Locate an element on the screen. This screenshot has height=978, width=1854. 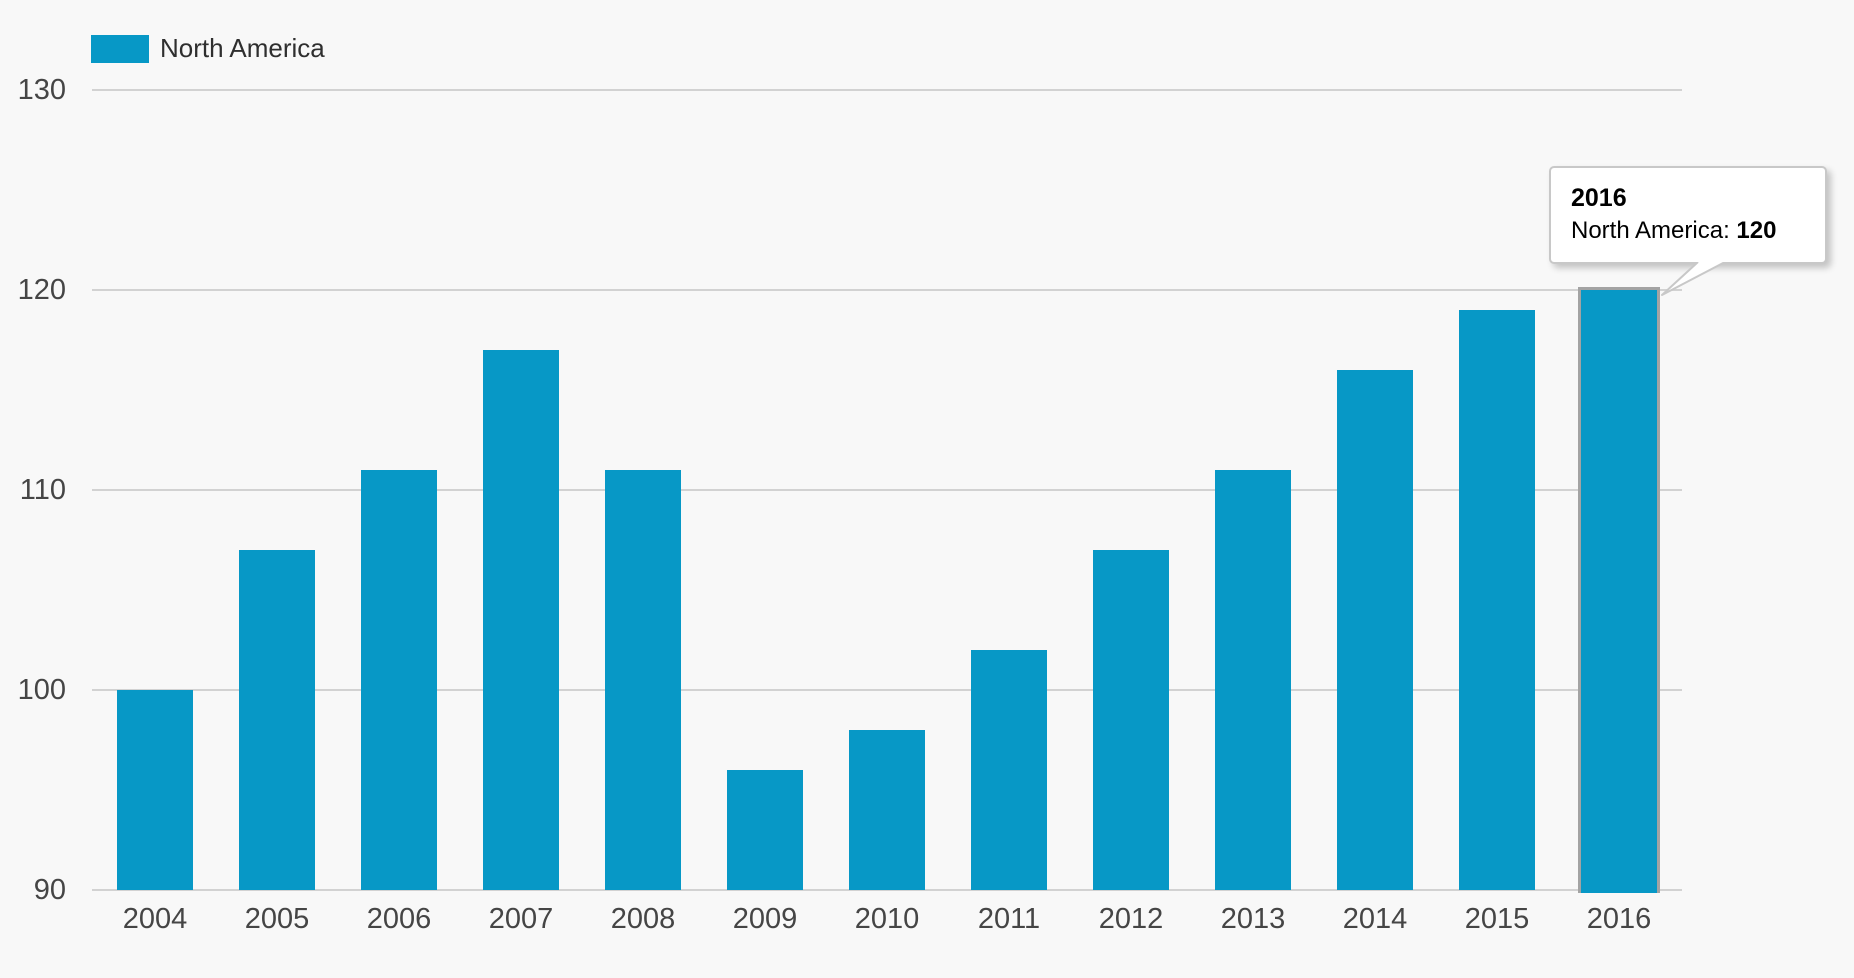
bar-2015 is located at coordinates (1497, 600).